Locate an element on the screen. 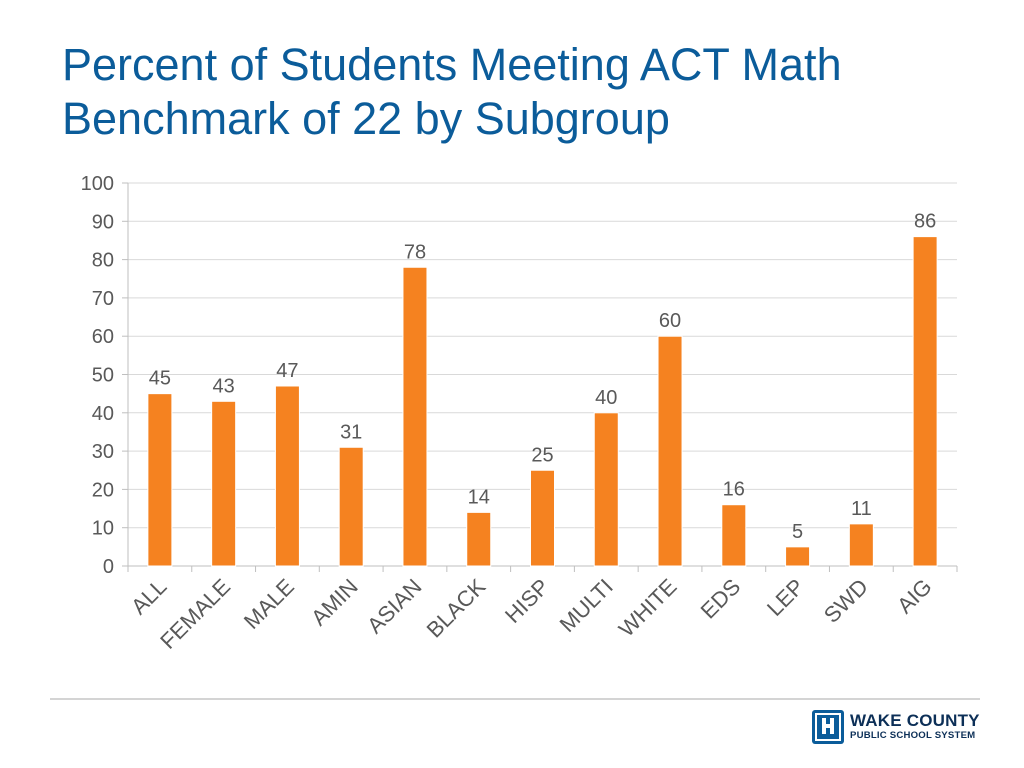 Image resolution: width=1024 pixels, height=768 pixels. data-label: 78 is located at coordinates (415, 252).